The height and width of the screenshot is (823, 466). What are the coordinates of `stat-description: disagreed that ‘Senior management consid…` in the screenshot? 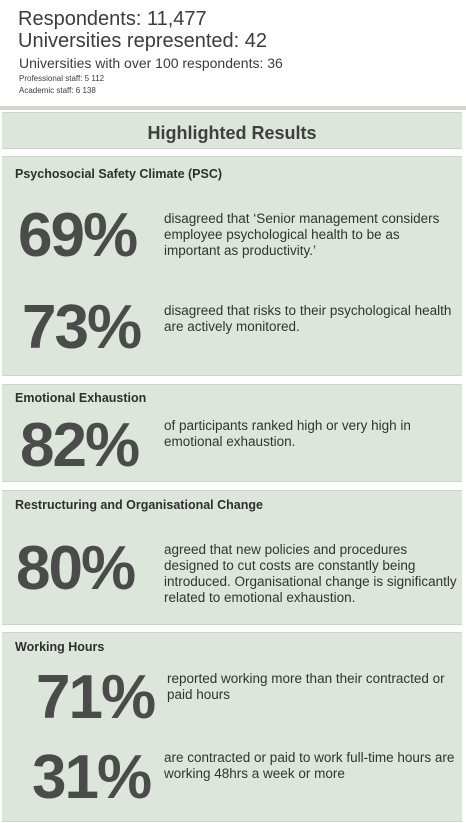 It's located at (302, 234).